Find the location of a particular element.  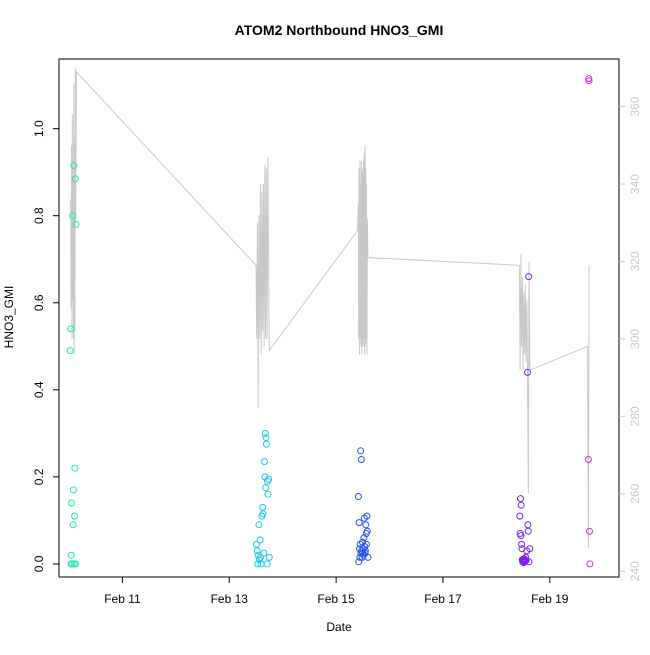

x-tick-label: Feb 11 is located at coordinates (122, 599).